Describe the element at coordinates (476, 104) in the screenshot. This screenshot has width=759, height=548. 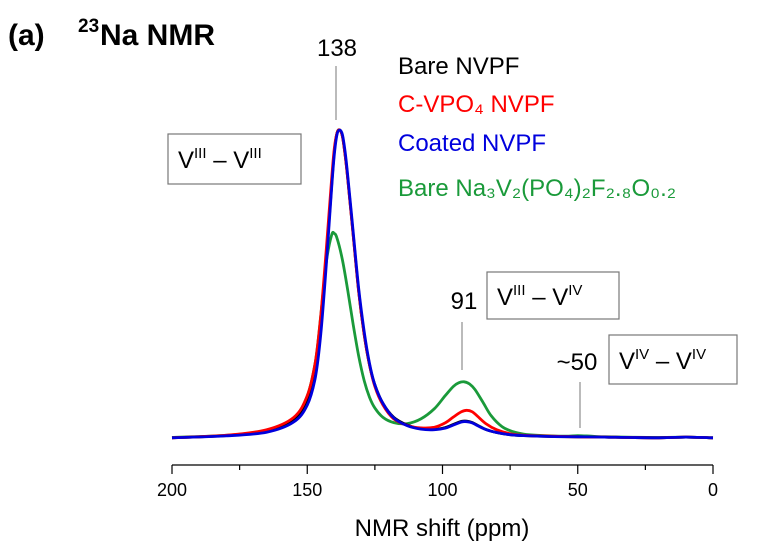
I see `legend-entry-c-vpo4-nvpf: C-VPO₄ NVPF` at that location.